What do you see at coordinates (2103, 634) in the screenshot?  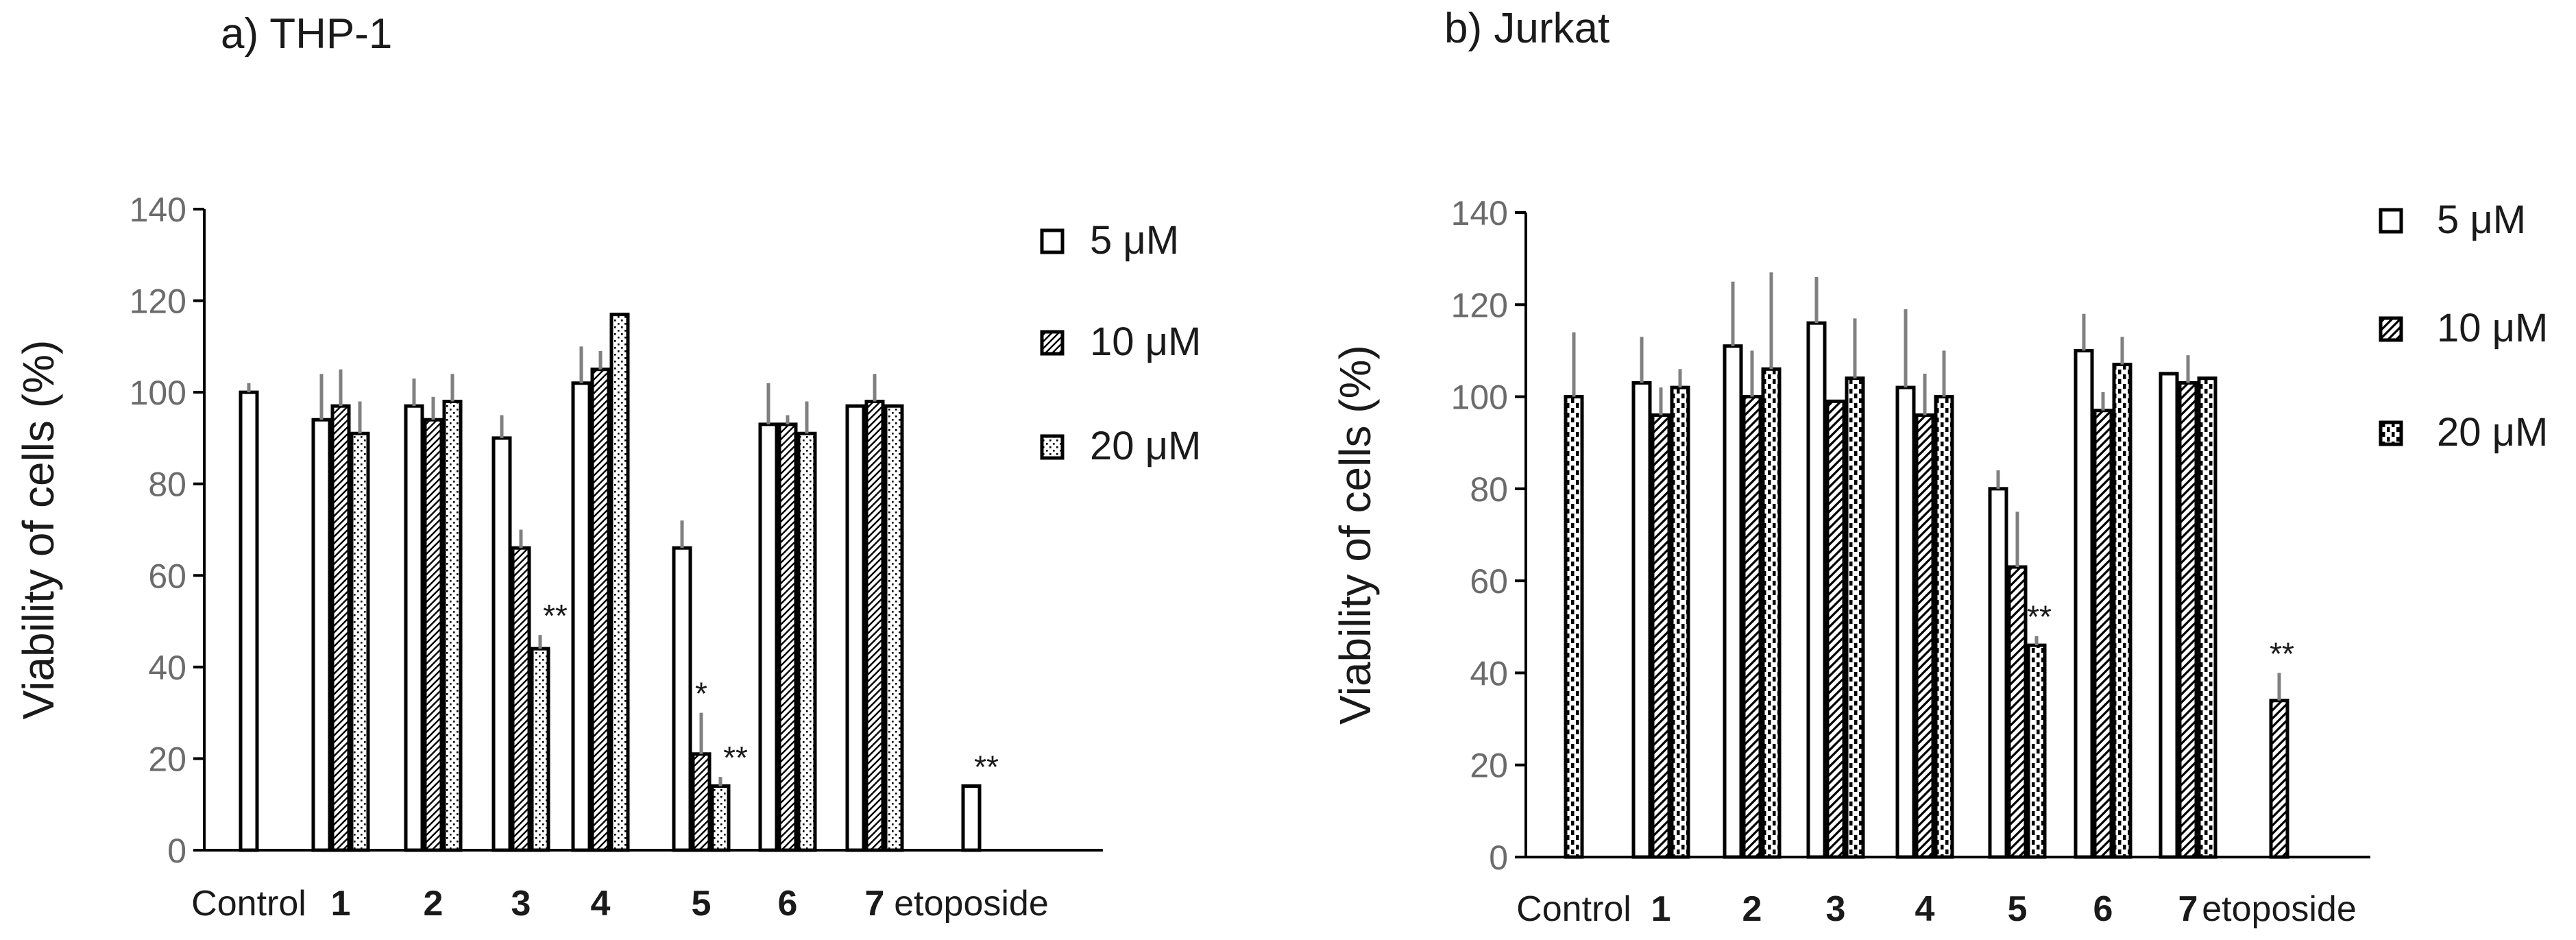 I see `bar-6-10uM` at bounding box center [2103, 634].